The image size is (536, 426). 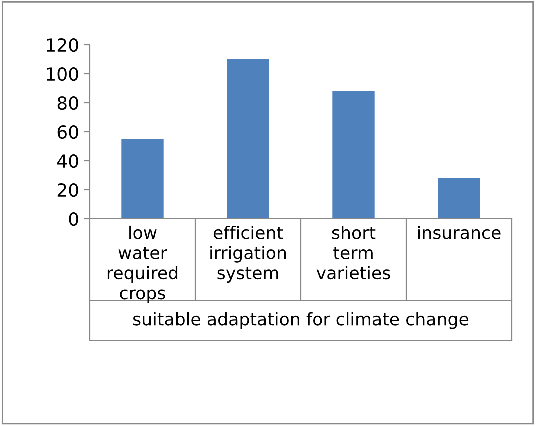 What do you see at coordinates (301, 321) in the screenshot?
I see `x-axis-title: suitable adaptation for climate change` at bounding box center [301, 321].